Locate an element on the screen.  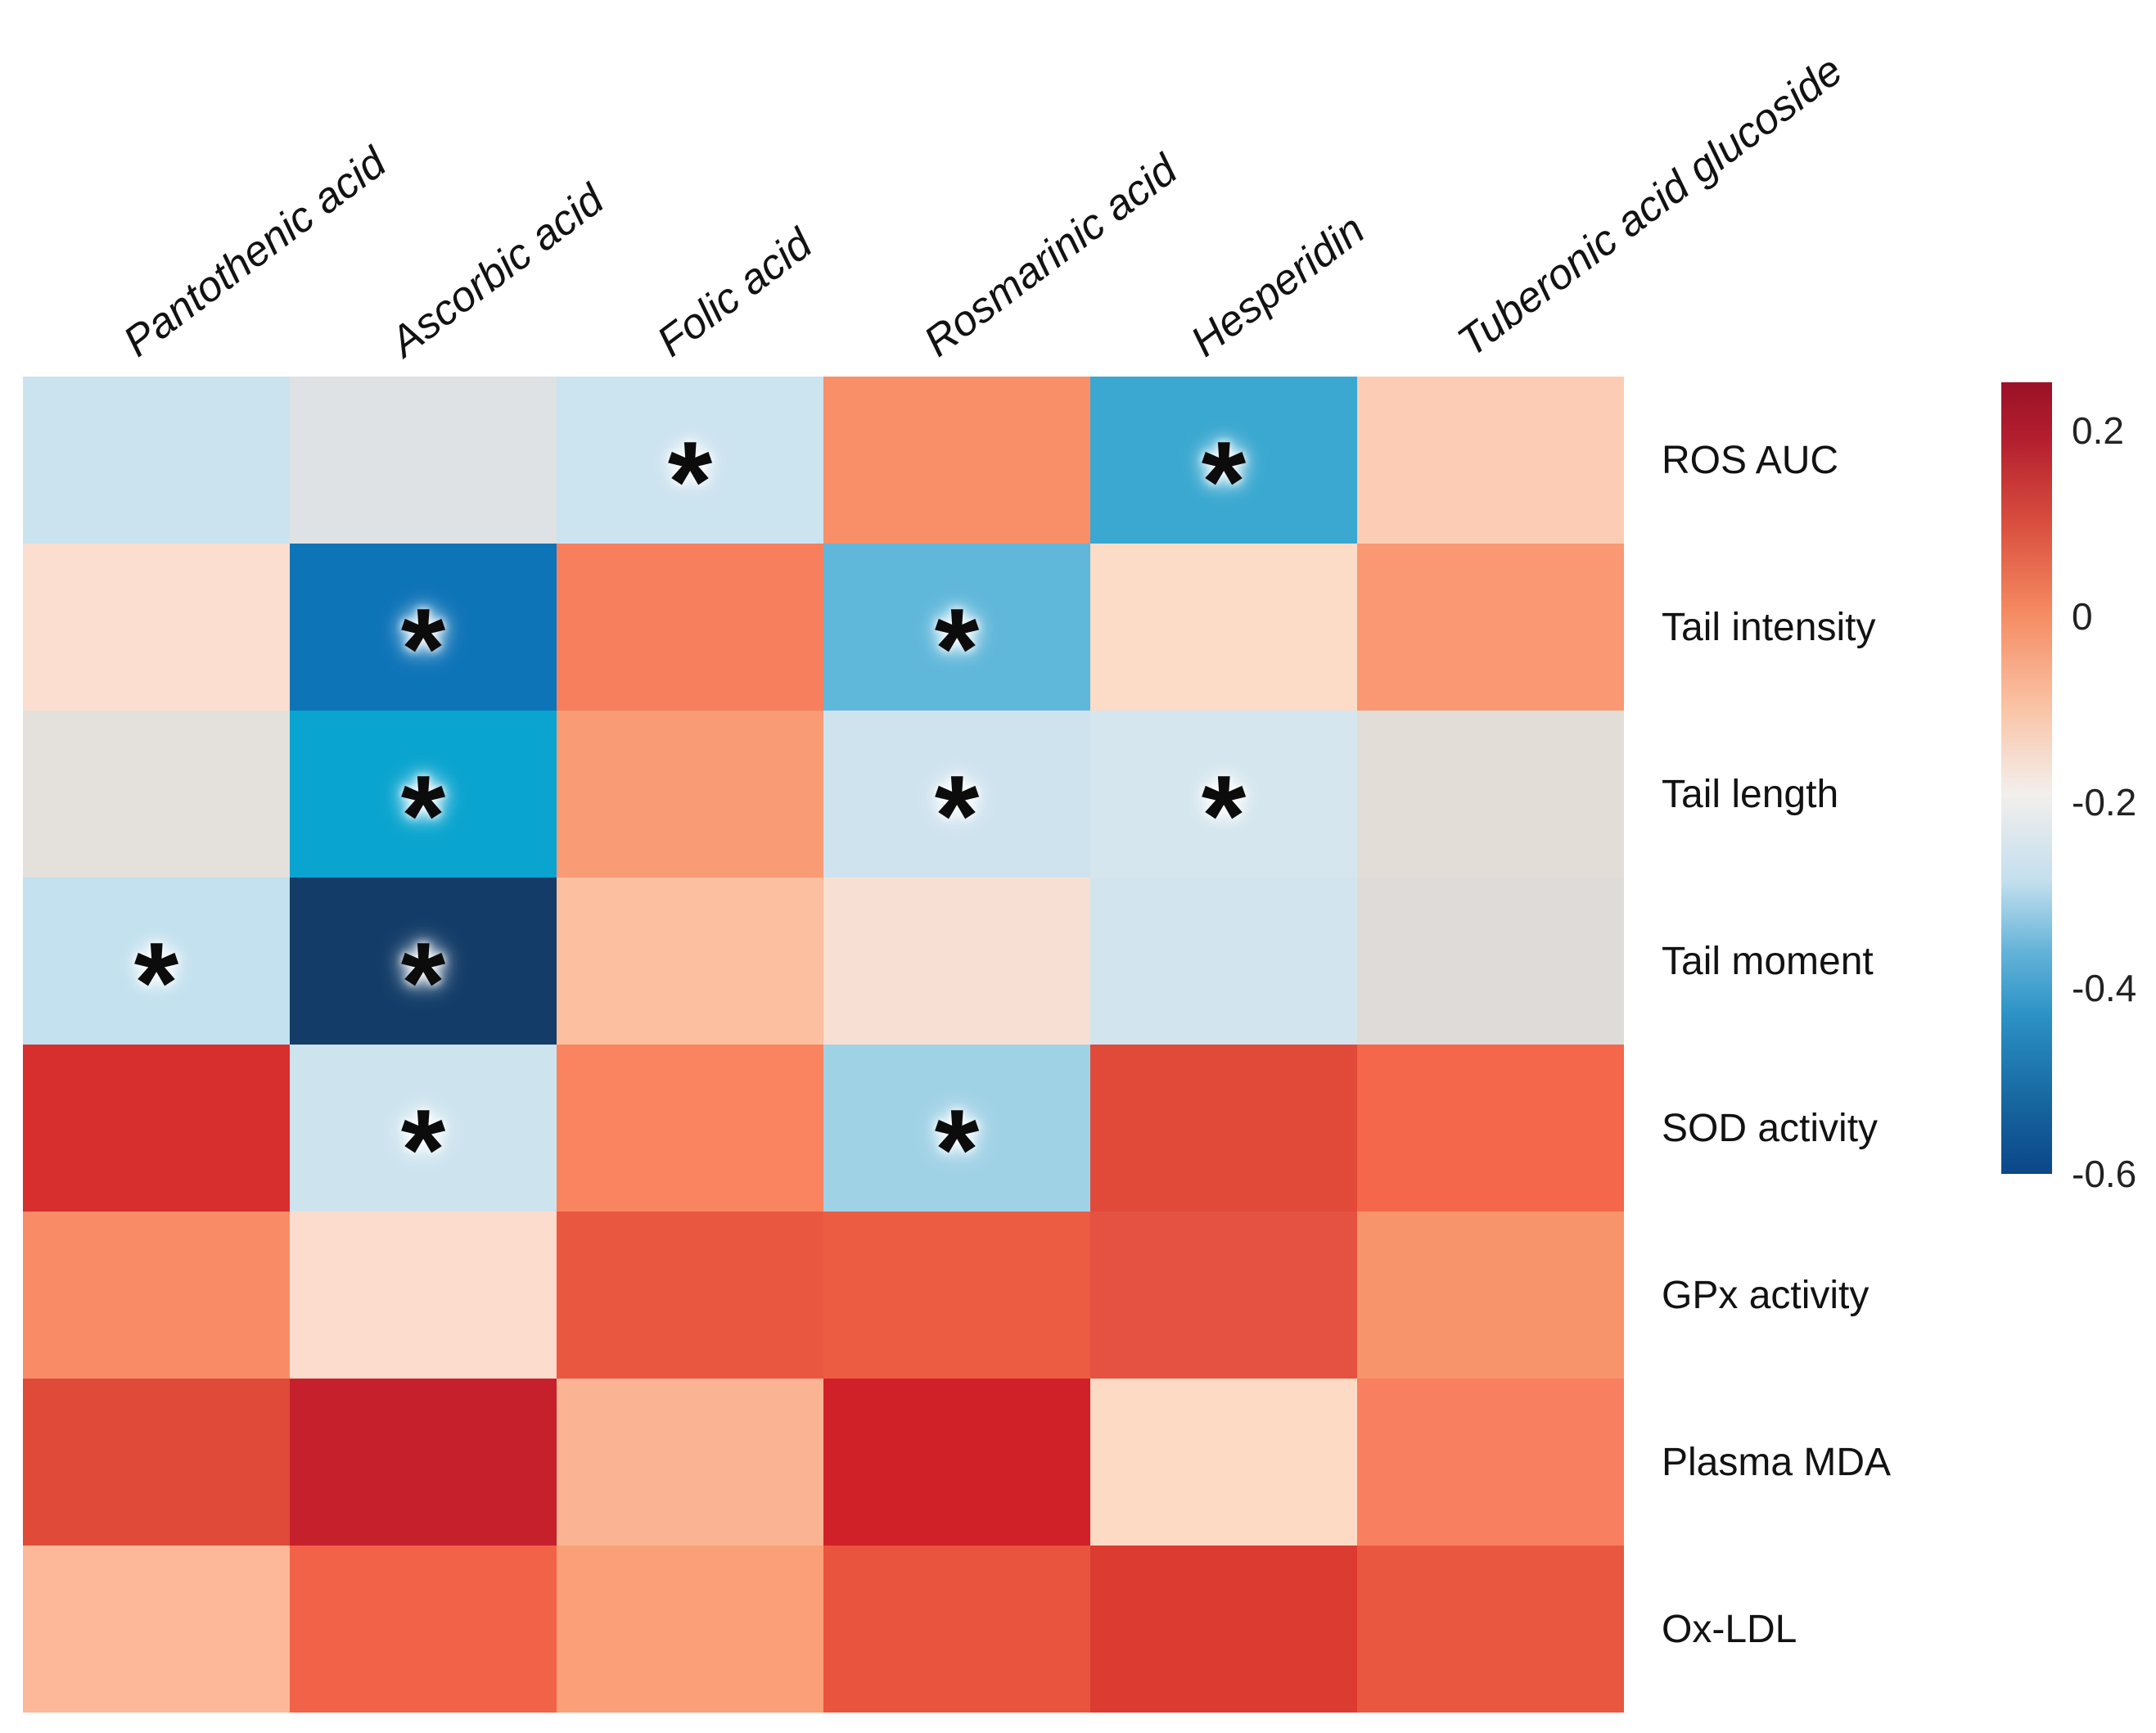
column-label: Tuberonic acid glucoside is located at coordinates (1650, 207).